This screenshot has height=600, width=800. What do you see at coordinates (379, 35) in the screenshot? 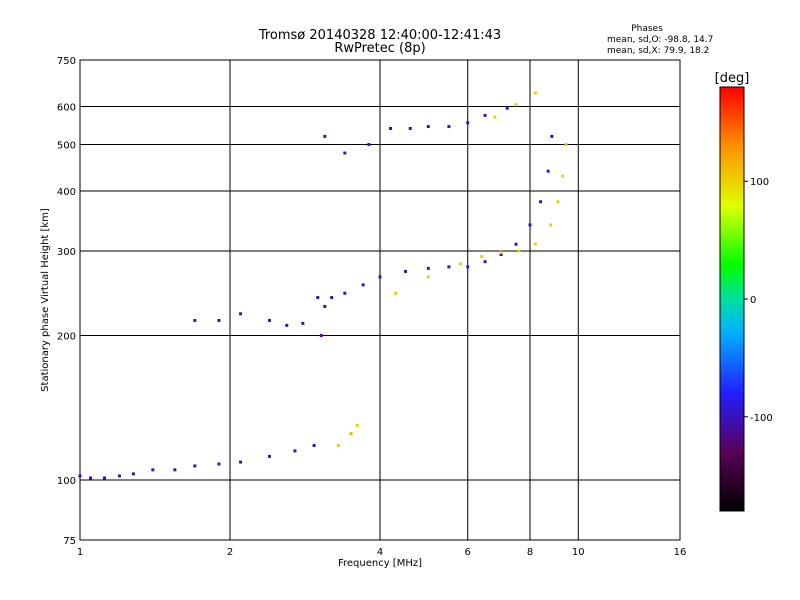
I see `chart-title: Tromsø 20140328 12:40:00-12:41:43` at bounding box center [379, 35].